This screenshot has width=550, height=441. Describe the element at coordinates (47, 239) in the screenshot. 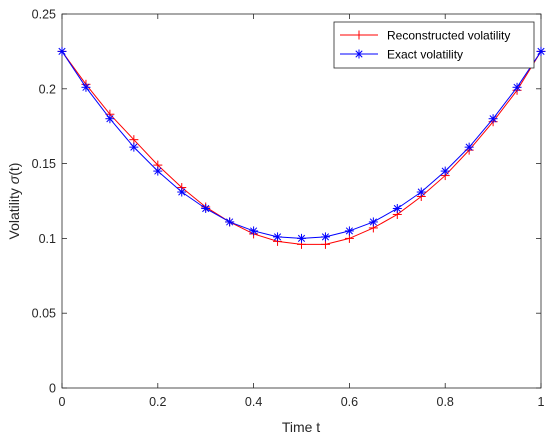

I see `y-tick-label: 0.1` at that location.